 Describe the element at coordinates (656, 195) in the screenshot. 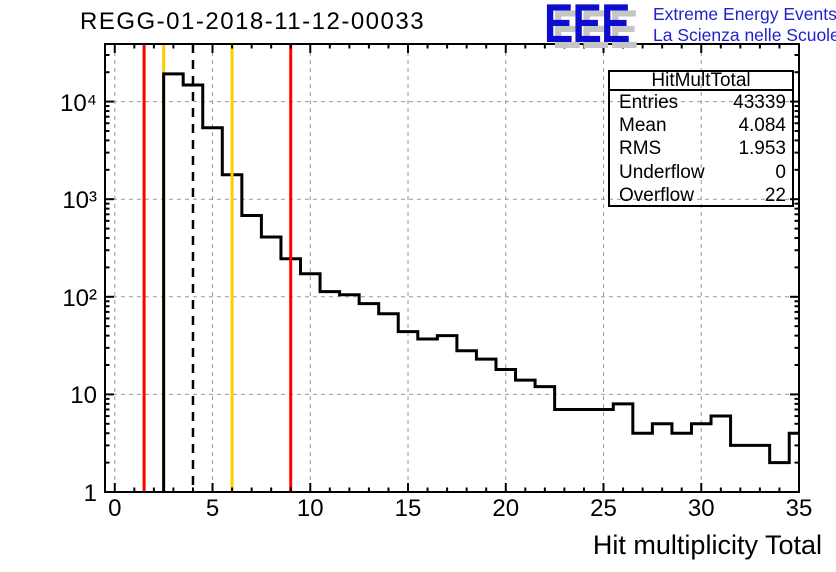

I see `stats-label: Overflow` at that location.